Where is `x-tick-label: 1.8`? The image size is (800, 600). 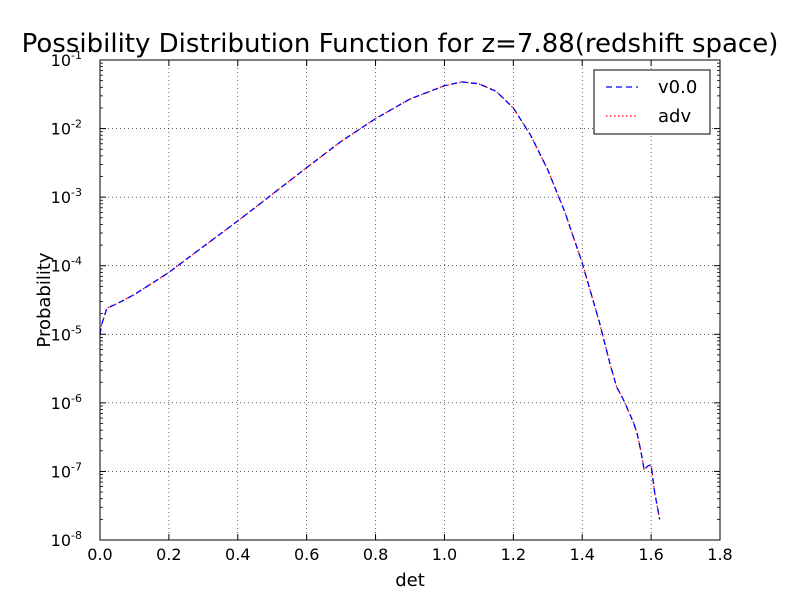 x-tick-label: 1.8 is located at coordinates (719, 554).